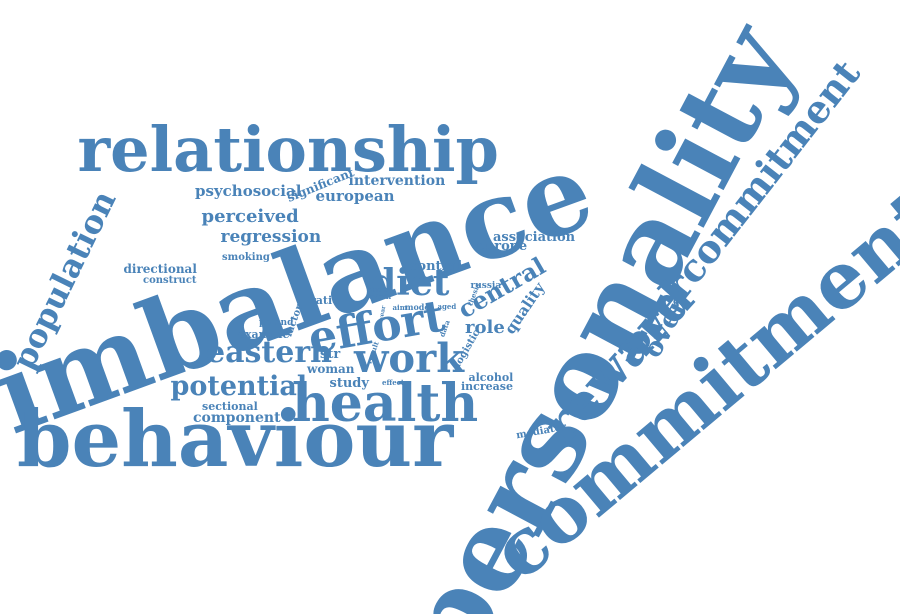 The width and height of the screenshot is (900, 614). I want to click on word-examine: examine, so click(264, 334).